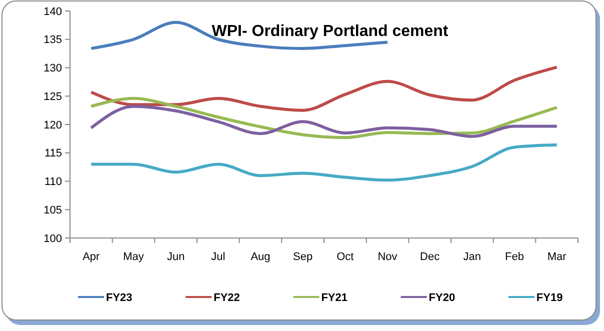 The image size is (604, 331). I want to click on text: WPI- Ordinary Portland cement, so click(330, 31).